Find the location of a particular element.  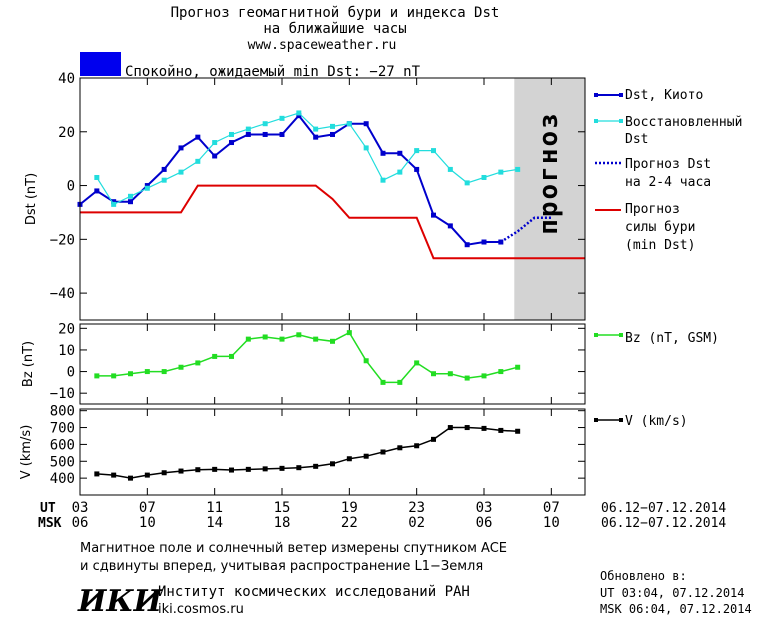

msk-tick-label: 18 is located at coordinates (282, 523).